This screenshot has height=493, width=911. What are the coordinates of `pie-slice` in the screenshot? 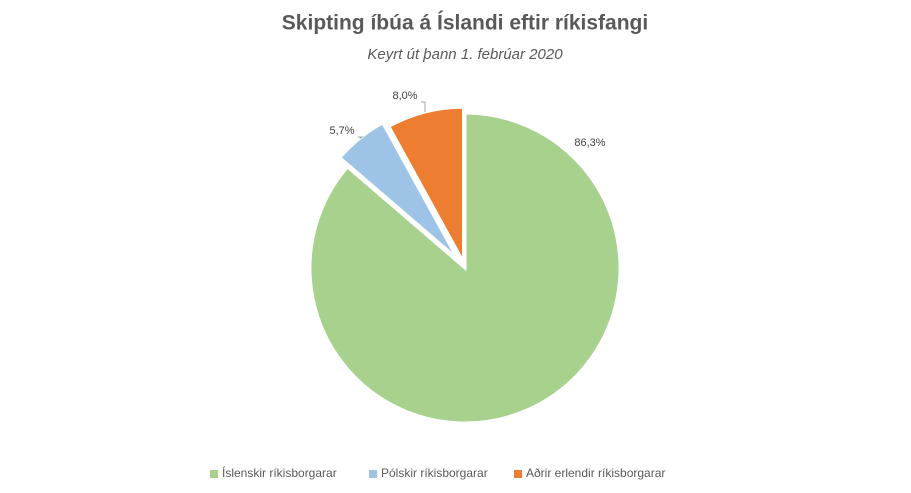 It's located at (398, 190).